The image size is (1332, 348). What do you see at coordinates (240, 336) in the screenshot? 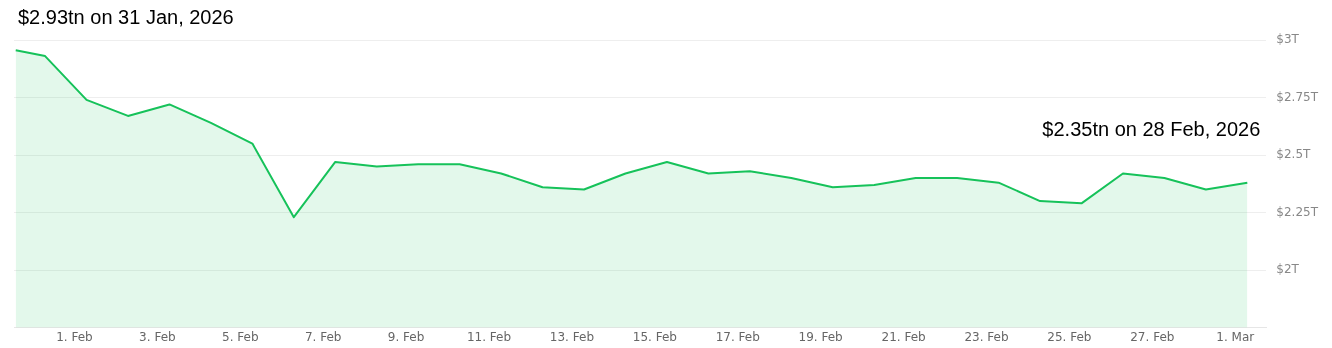
I see `x-tick-label: 5. Feb` at bounding box center [240, 336].